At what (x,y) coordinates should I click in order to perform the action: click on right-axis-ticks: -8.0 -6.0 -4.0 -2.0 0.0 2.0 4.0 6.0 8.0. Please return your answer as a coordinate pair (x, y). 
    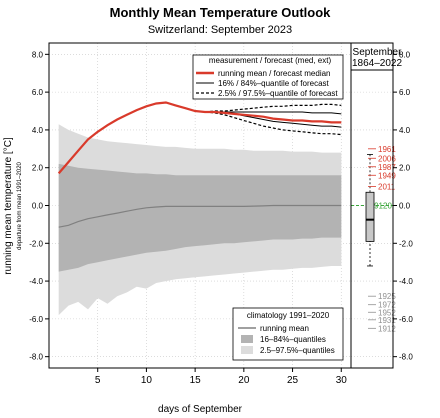
    Looking at the image, I should click on (403, 206).